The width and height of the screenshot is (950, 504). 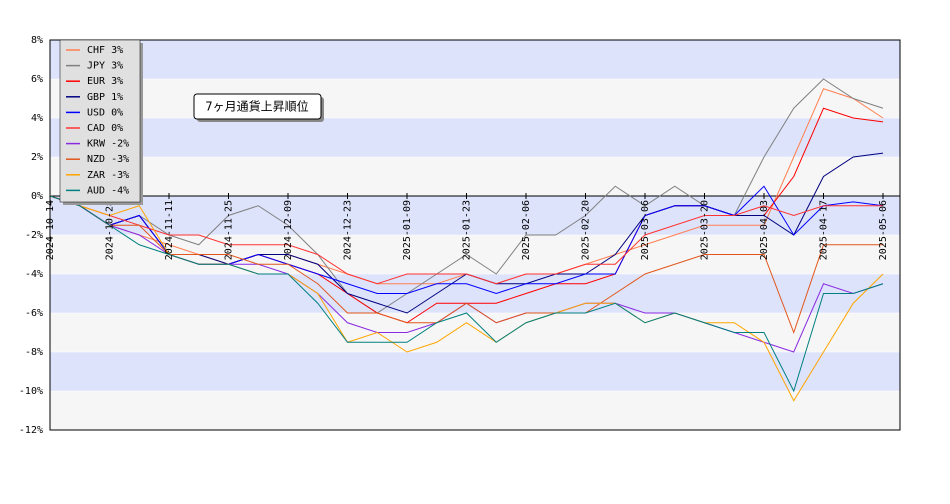 I want to click on x-tick-label: 2025-01-09, so click(x=407, y=230).